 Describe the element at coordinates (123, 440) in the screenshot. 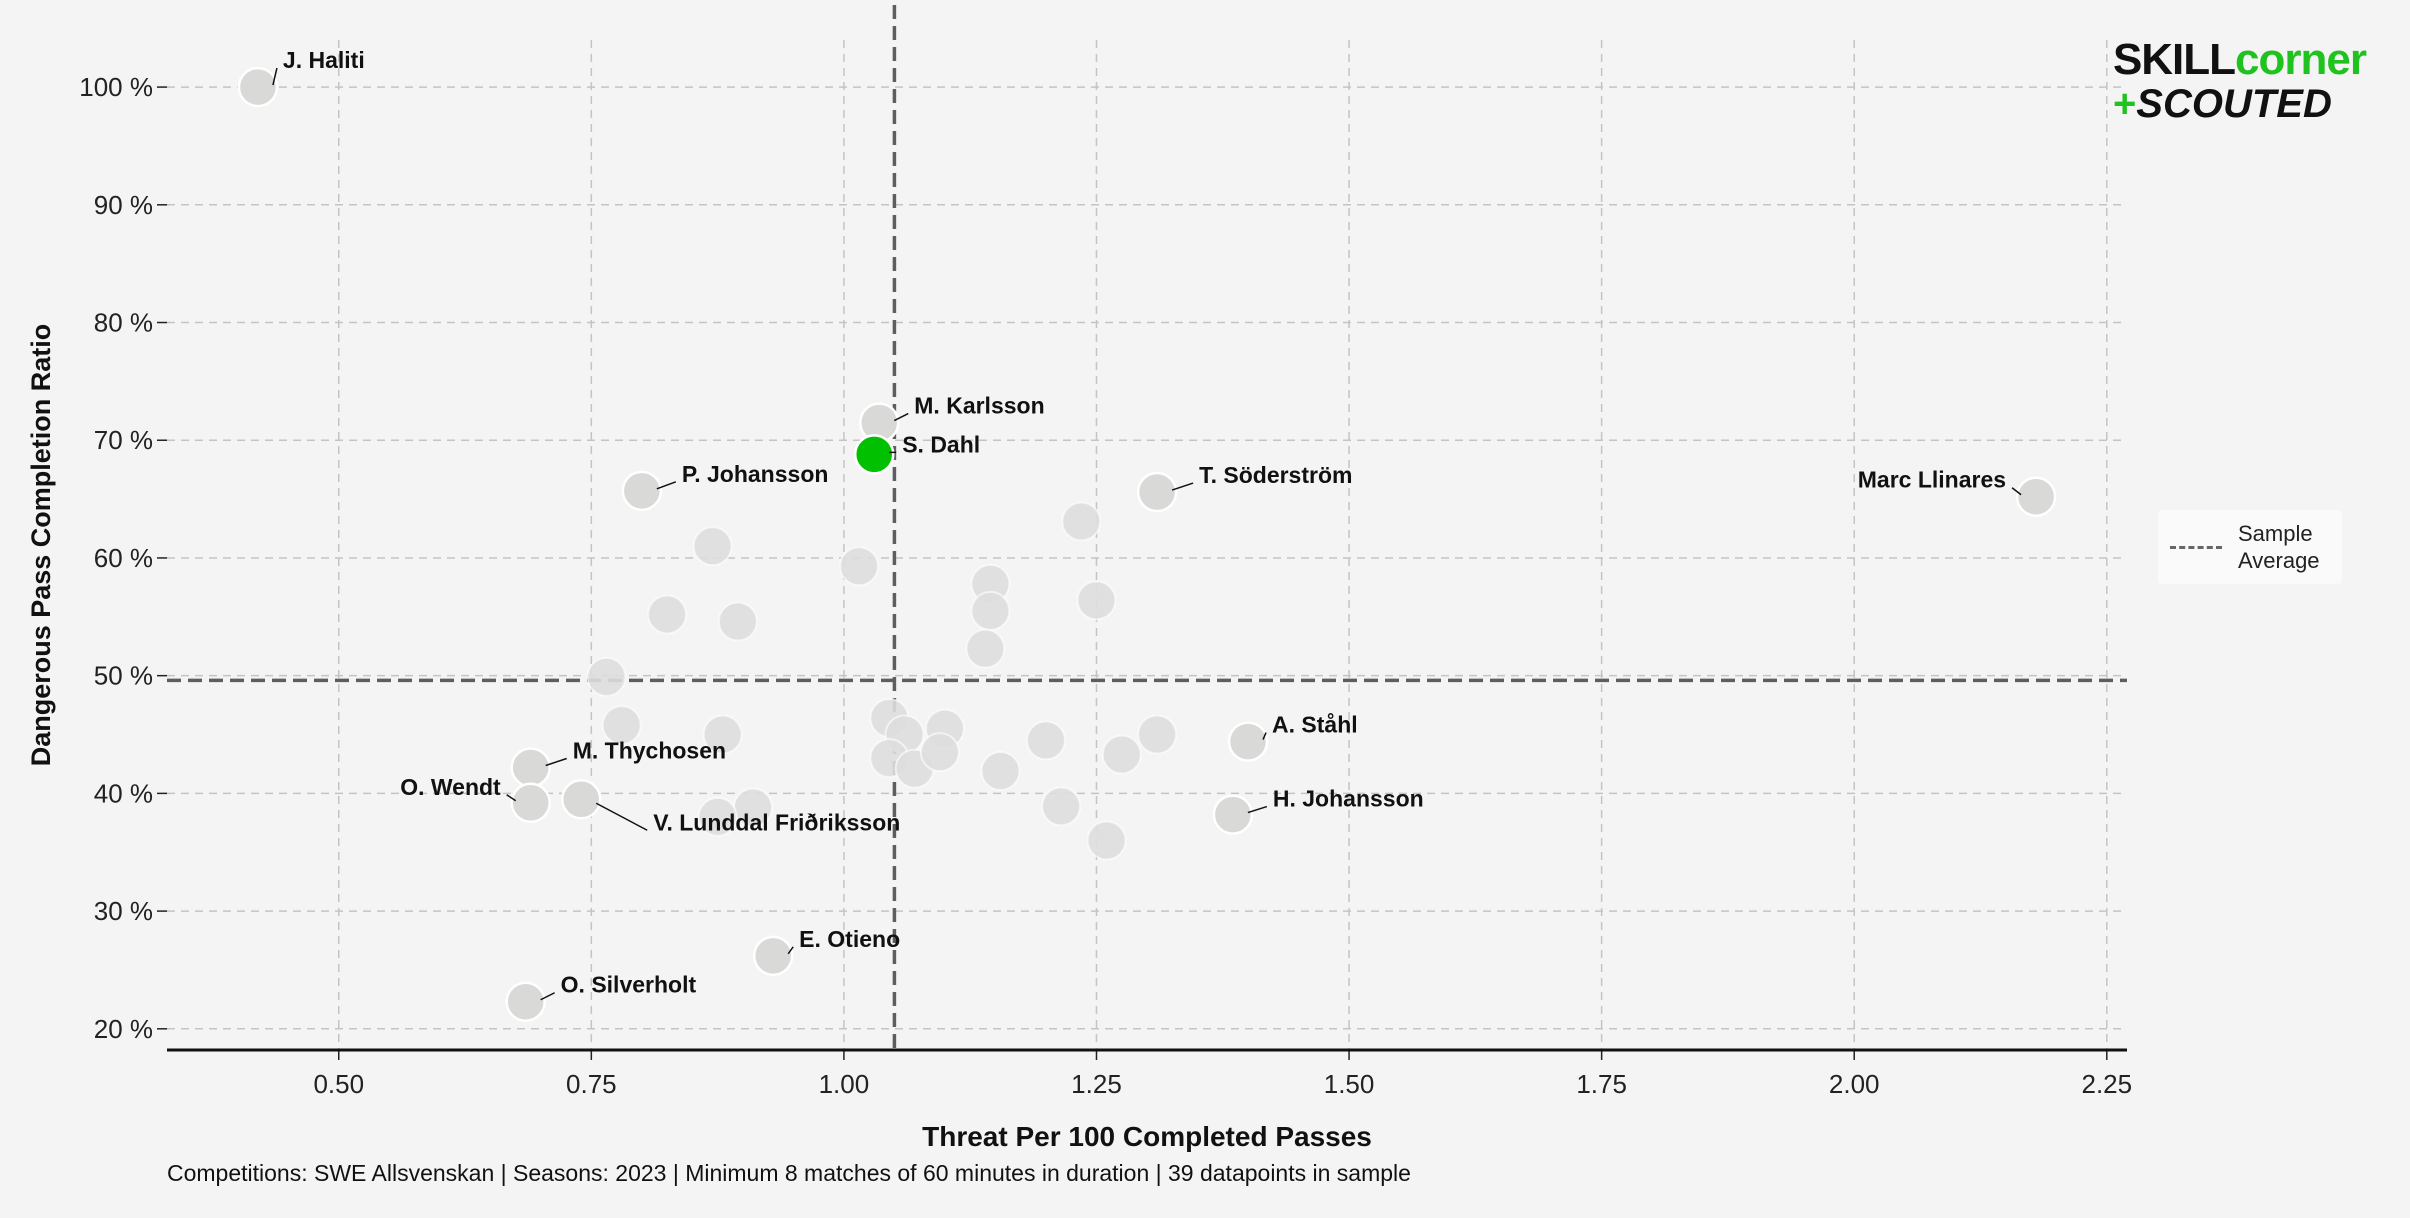

I see `y-tick-label: 70 %` at that location.